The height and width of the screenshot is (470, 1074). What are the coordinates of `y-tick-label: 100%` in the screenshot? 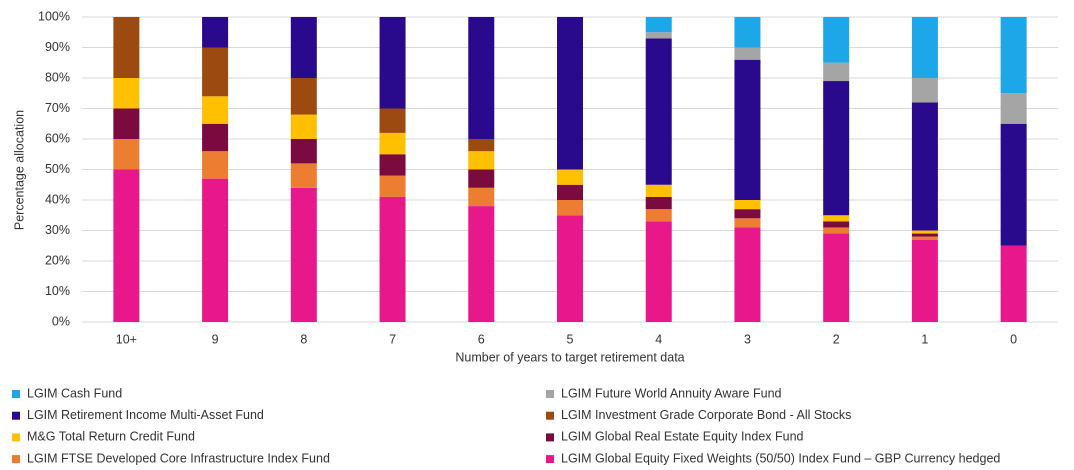 It's located at (54, 16).